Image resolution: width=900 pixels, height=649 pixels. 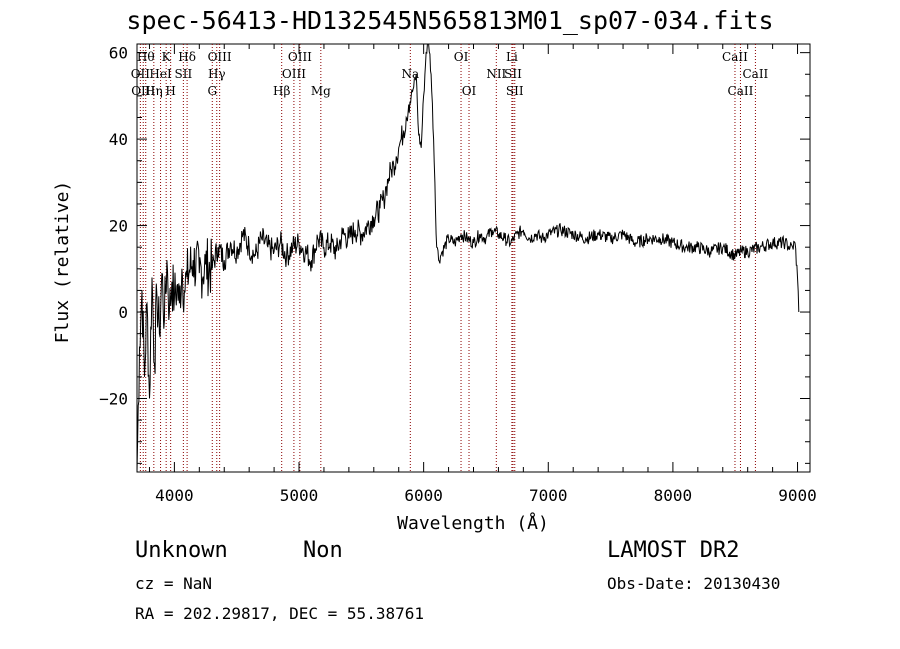 What do you see at coordinates (174, 583) in the screenshot?
I see `redshift-label: cz = NaN` at bounding box center [174, 583].